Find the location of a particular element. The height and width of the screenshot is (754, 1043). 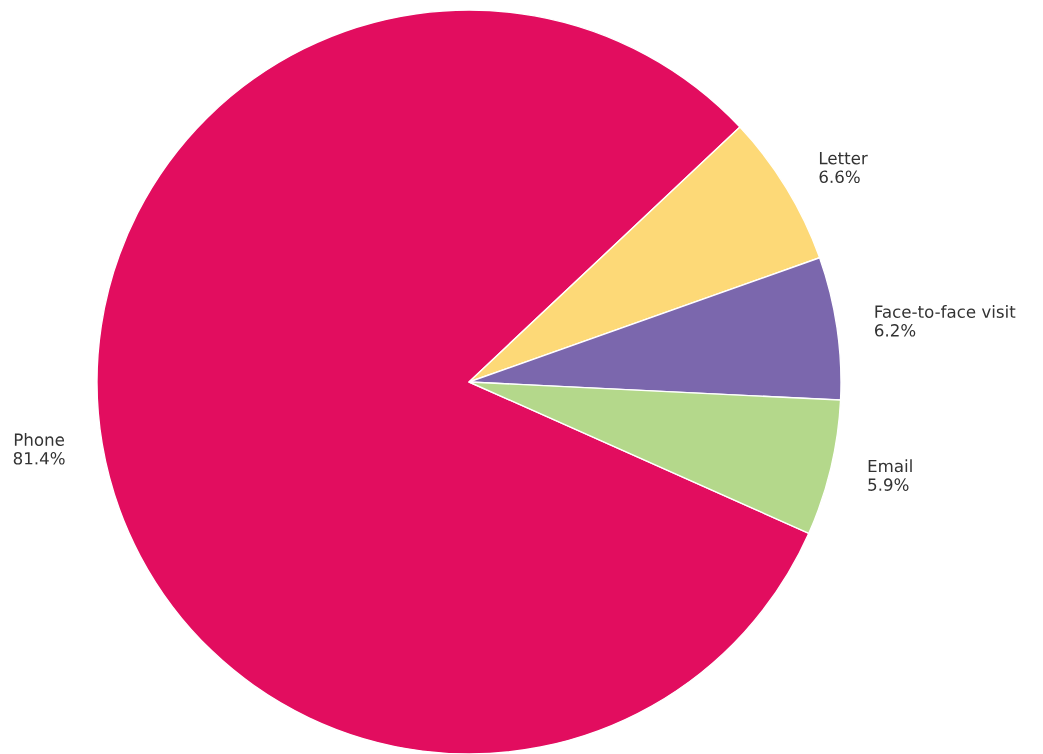

slice-label: Phone is located at coordinates (39, 439).